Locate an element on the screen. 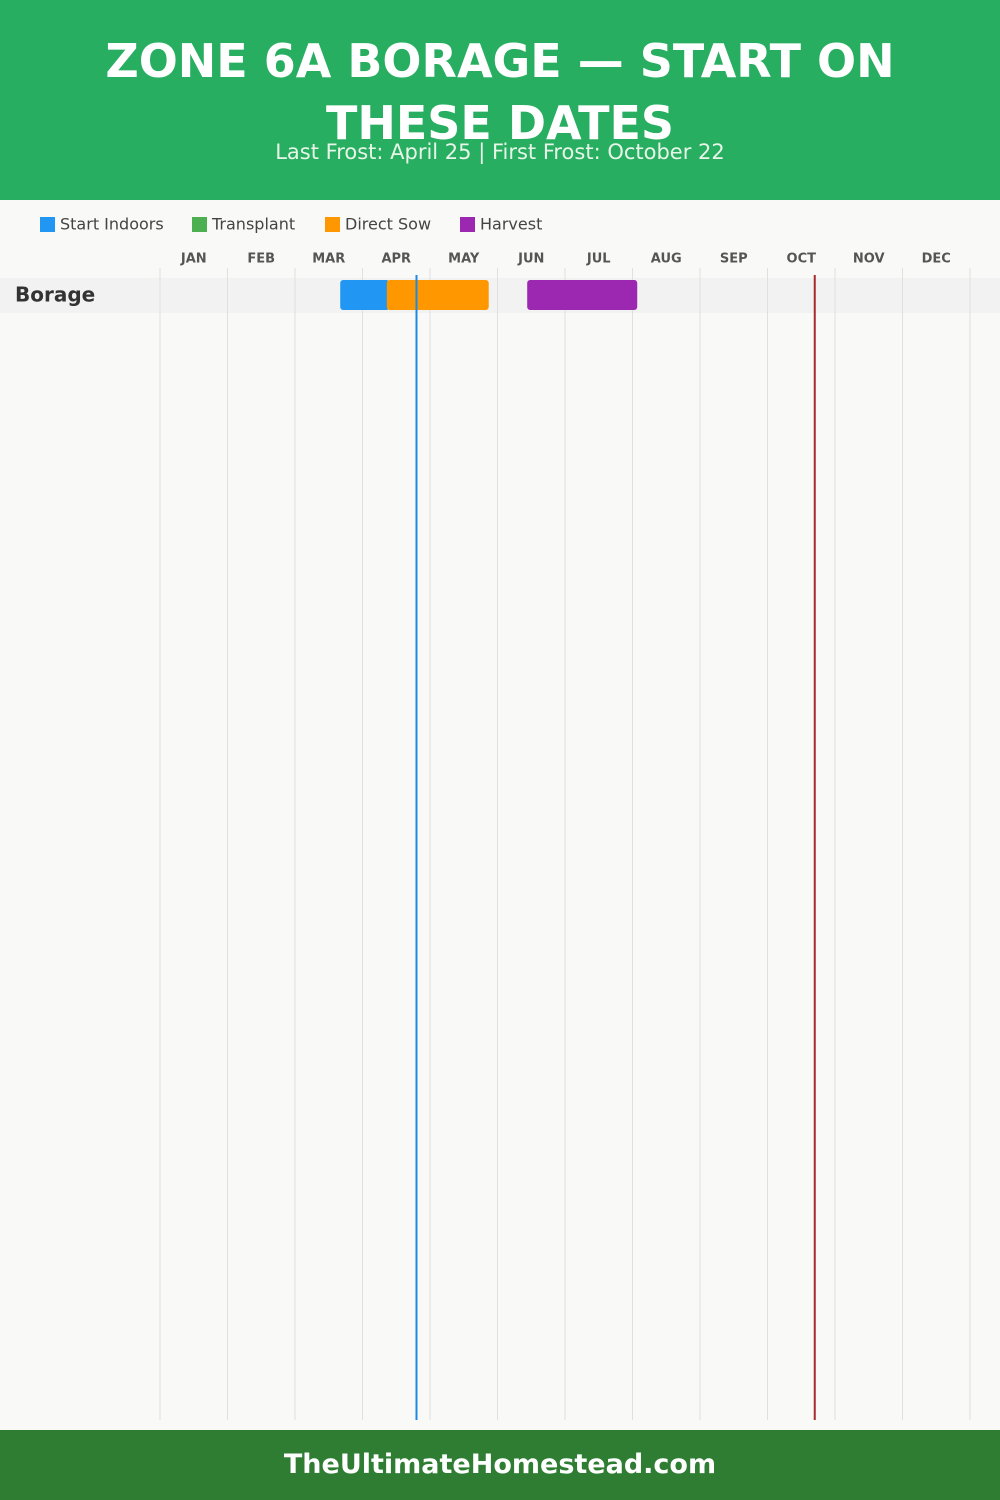  x-tick-label: SEP is located at coordinates (734, 259).